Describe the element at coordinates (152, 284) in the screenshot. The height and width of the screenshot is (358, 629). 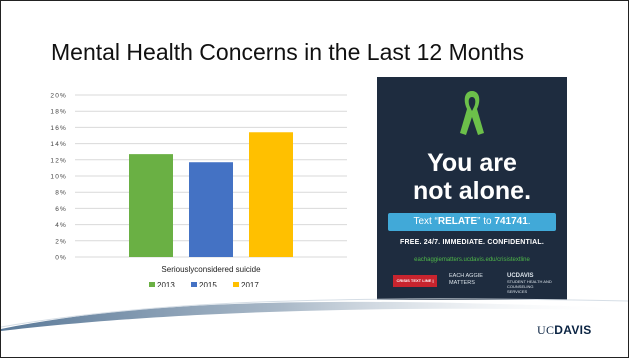
I see `legend-swatch-2013` at that location.